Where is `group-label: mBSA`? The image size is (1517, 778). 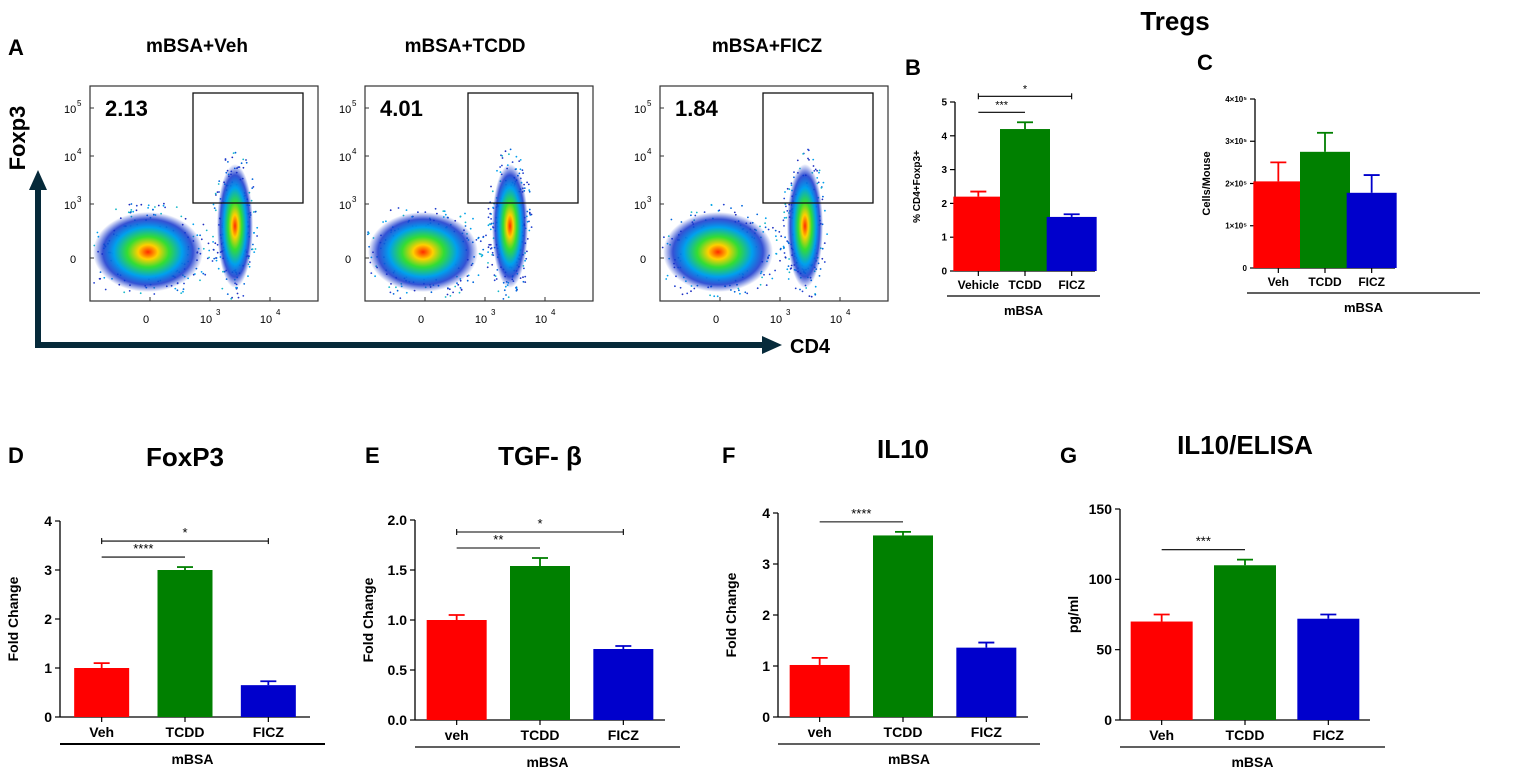
group-label: mBSA is located at coordinates (1364, 307).